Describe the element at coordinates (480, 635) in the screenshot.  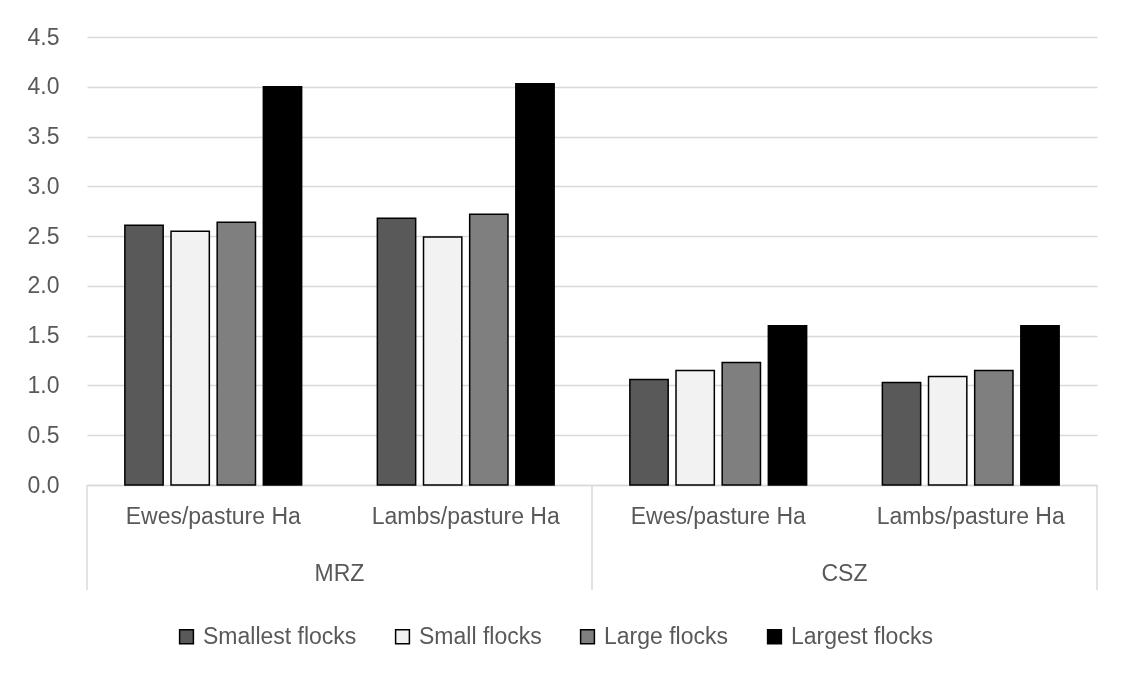
I see `legend-label: Small flocks` at that location.